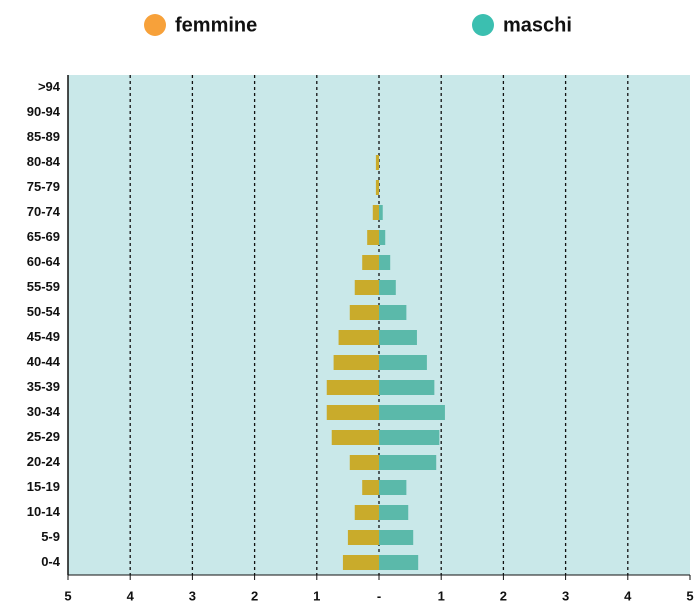  I want to click on y-tick-label: 40-44, so click(44, 361).